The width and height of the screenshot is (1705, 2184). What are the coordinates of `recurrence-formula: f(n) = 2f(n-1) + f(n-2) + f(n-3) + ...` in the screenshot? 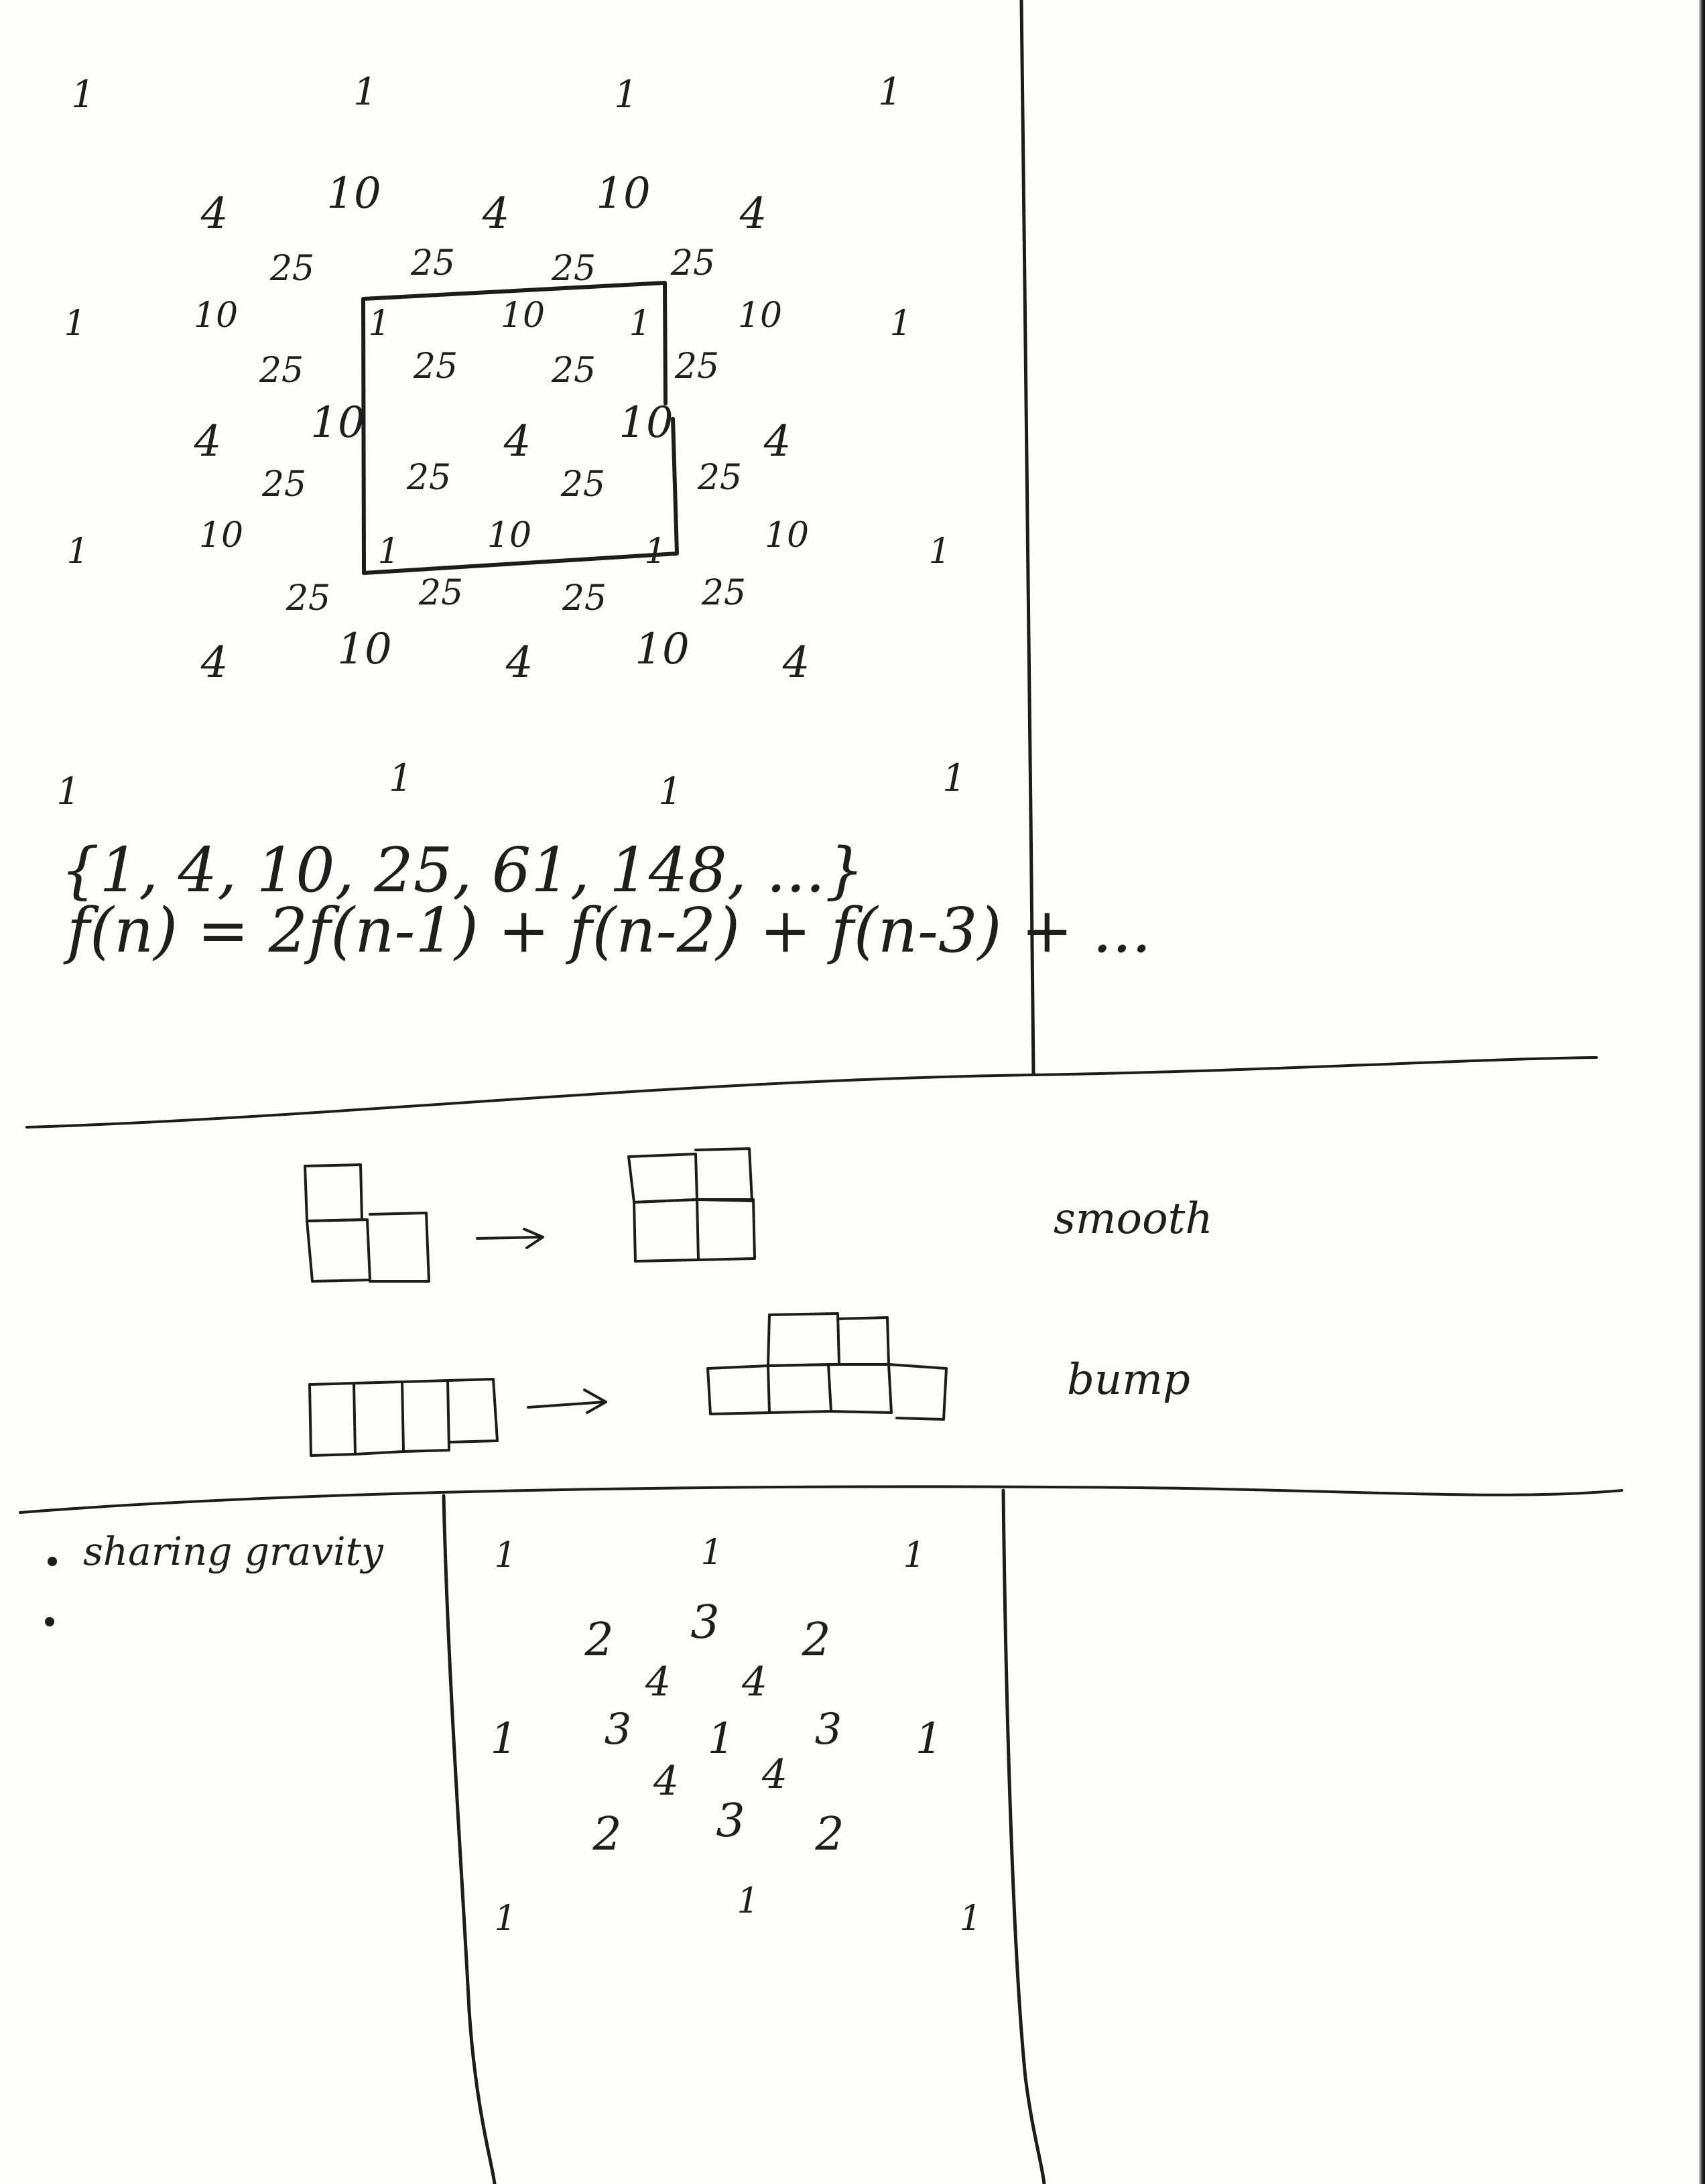 It's located at (607, 931).